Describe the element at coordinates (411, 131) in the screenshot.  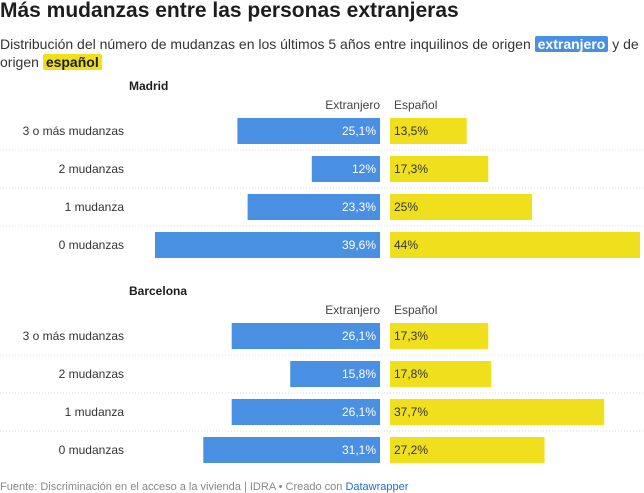
I see `data-label-espanol: 13,5%` at that location.